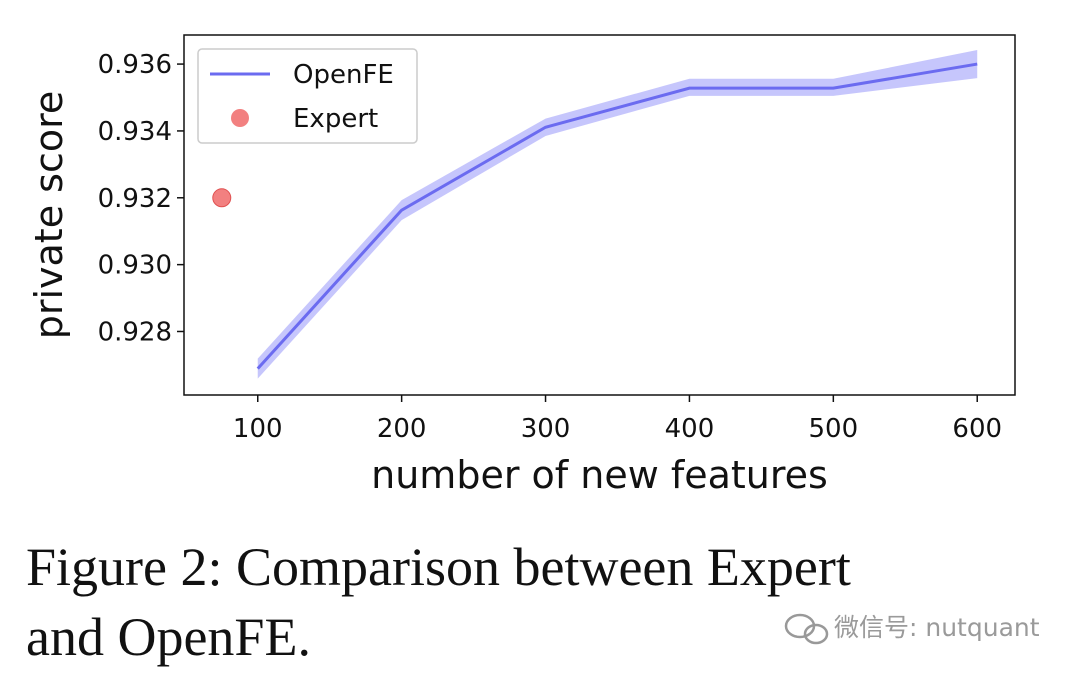  What do you see at coordinates (49, 215) in the screenshot?
I see `y-axis-label: private score` at bounding box center [49, 215].